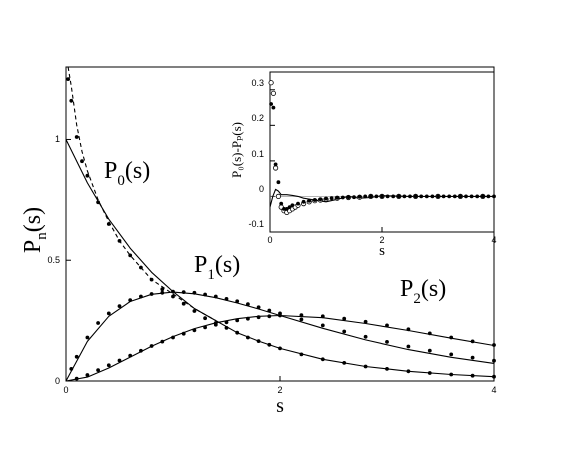 Image resolution: width=581 pixels, height=449 pixels. Describe the element at coordinates (42, 236) in the screenshot. I see `main-y-label-sub: n` at that location.